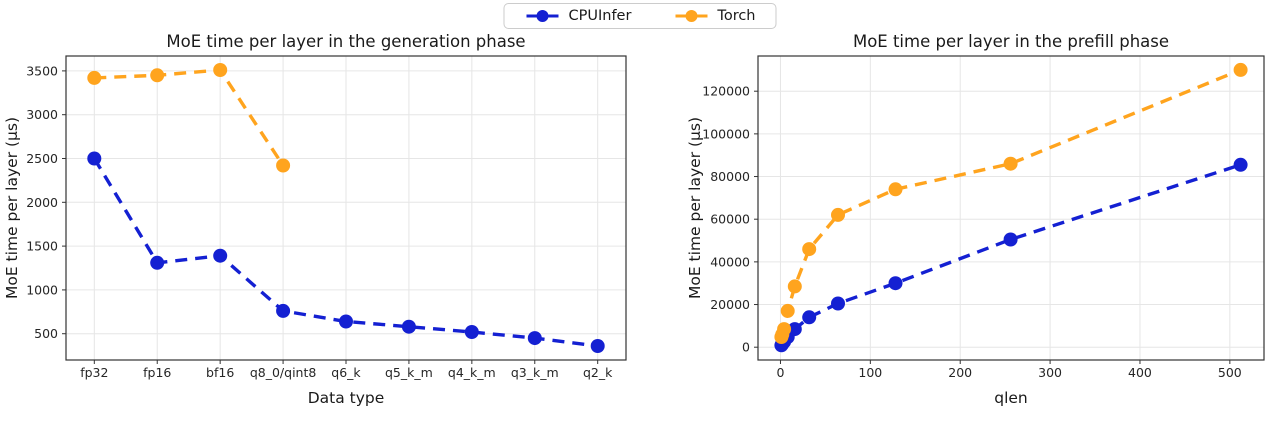 Image resolution: width=1280 pixels, height=426 pixels. Describe the element at coordinates (600, 16) in the screenshot. I see `legend-label-cpuinfer: CPUInfer` at that location.